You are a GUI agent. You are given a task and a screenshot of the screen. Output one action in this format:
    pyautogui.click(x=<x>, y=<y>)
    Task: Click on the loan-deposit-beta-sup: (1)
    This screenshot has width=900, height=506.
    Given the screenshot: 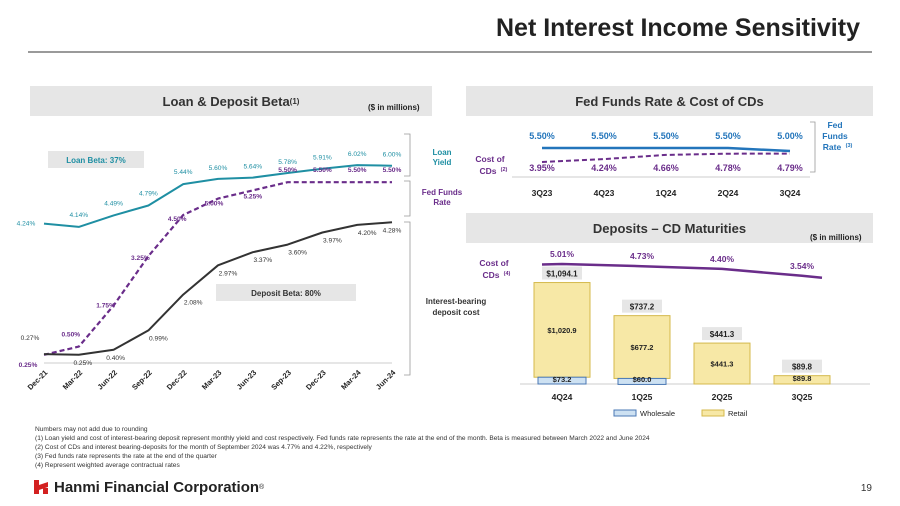 What is the action you would take?
    pyautogui.click(x=294, y=101)
    